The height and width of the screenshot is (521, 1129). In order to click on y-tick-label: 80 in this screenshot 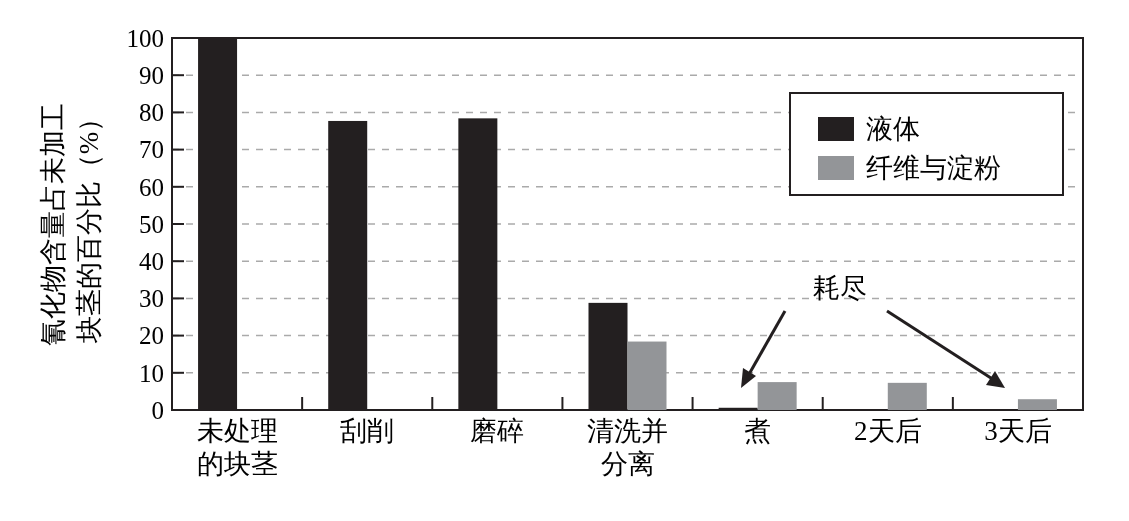, I will do `click(151, 113)`.